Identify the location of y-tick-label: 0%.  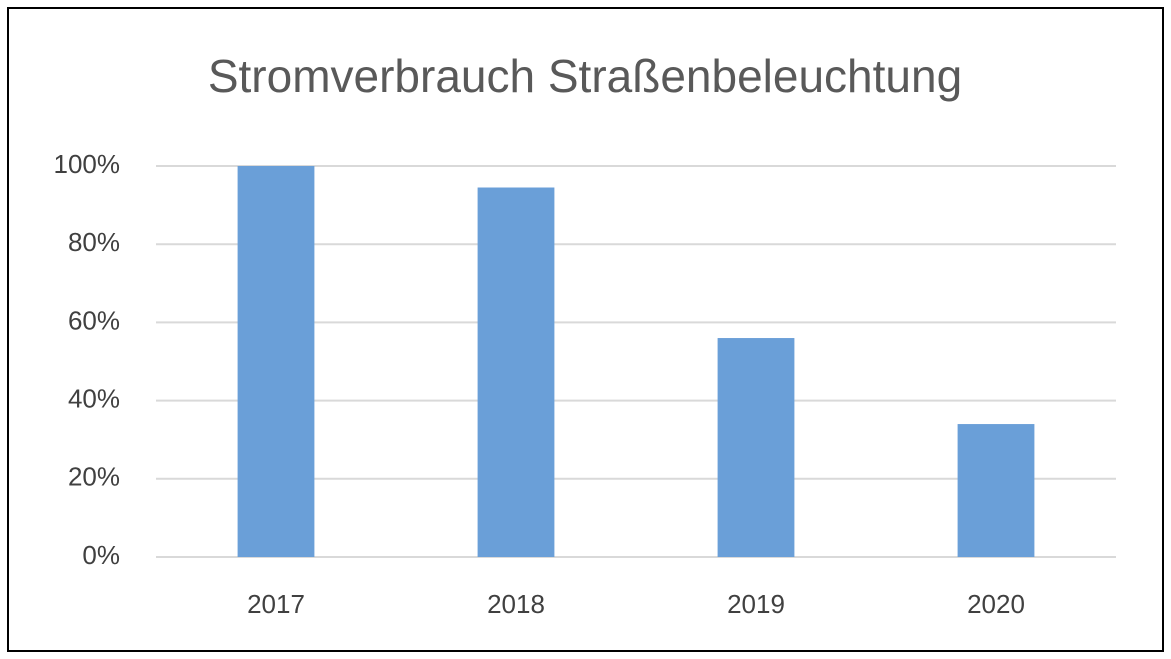
(101, 555).